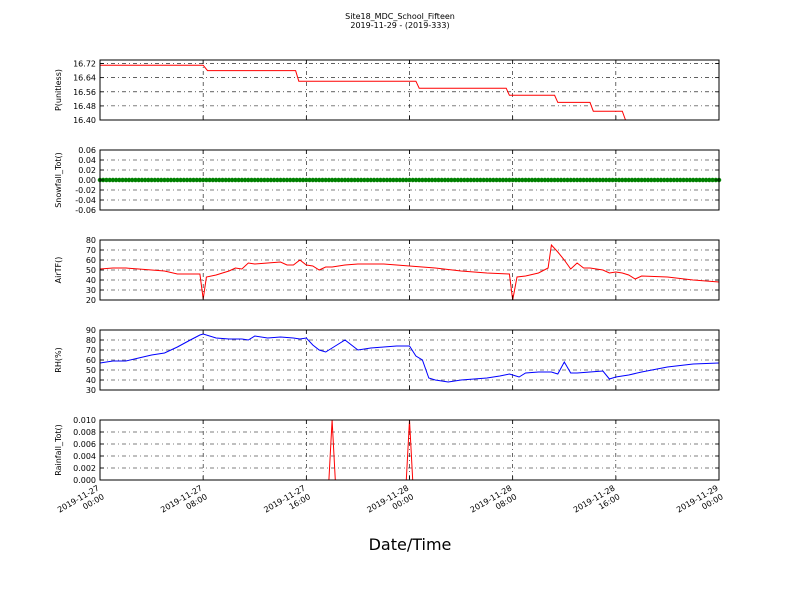  I want to click on y-tick-label: 0.008, so click(84, 432).